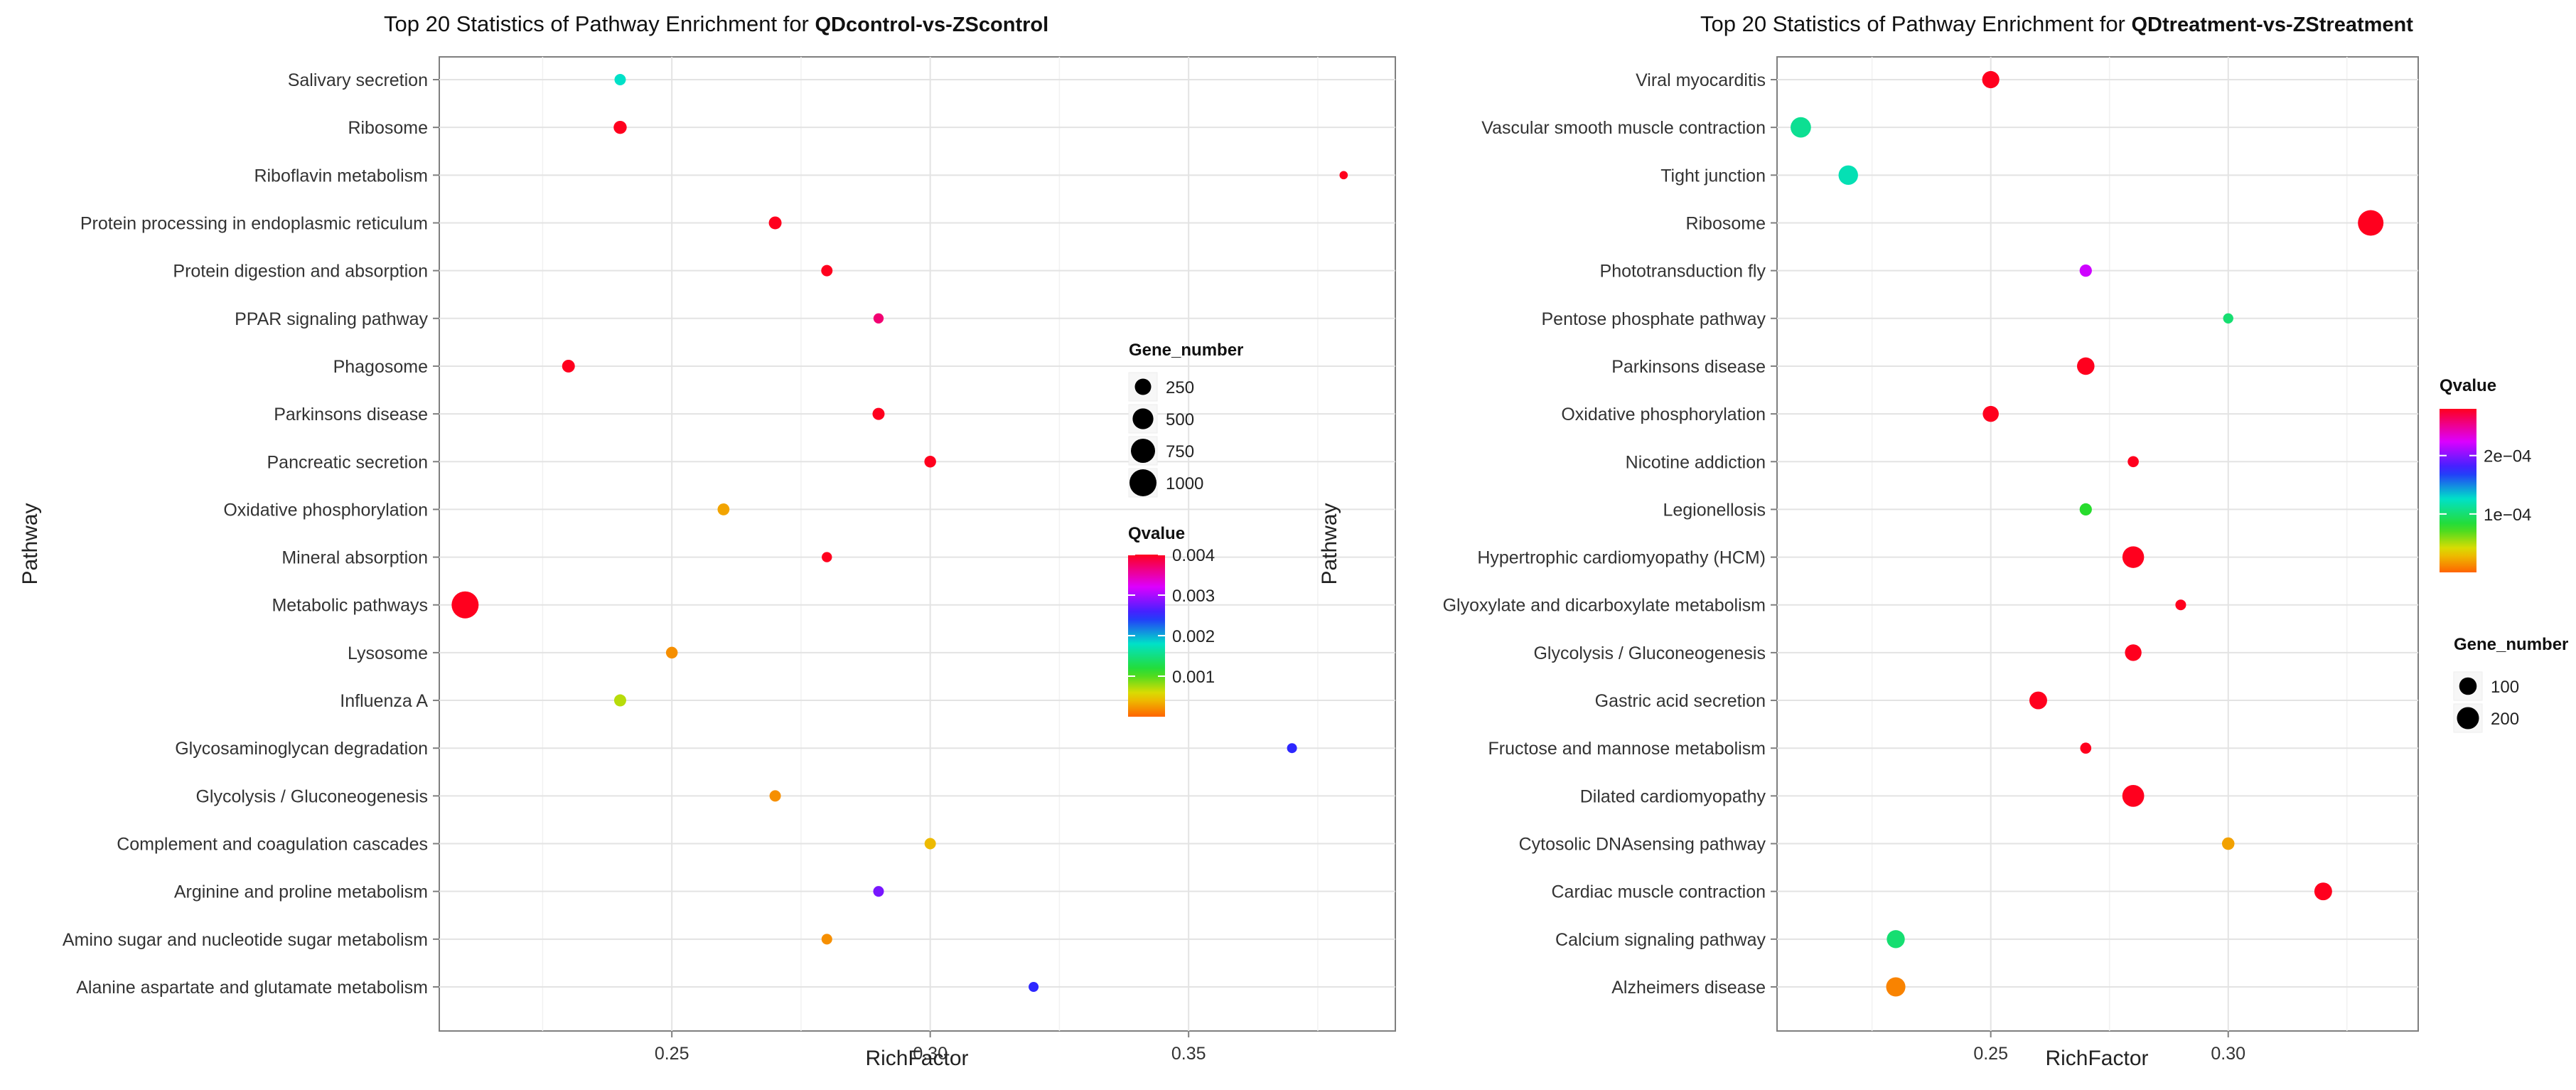 Image resolution: width=2576 pixels, height=1090 pixels. Describe the element at coordinates (1683, 272) in the screenshot. I see `y-tick-label: Phototransduction fly` at that location.